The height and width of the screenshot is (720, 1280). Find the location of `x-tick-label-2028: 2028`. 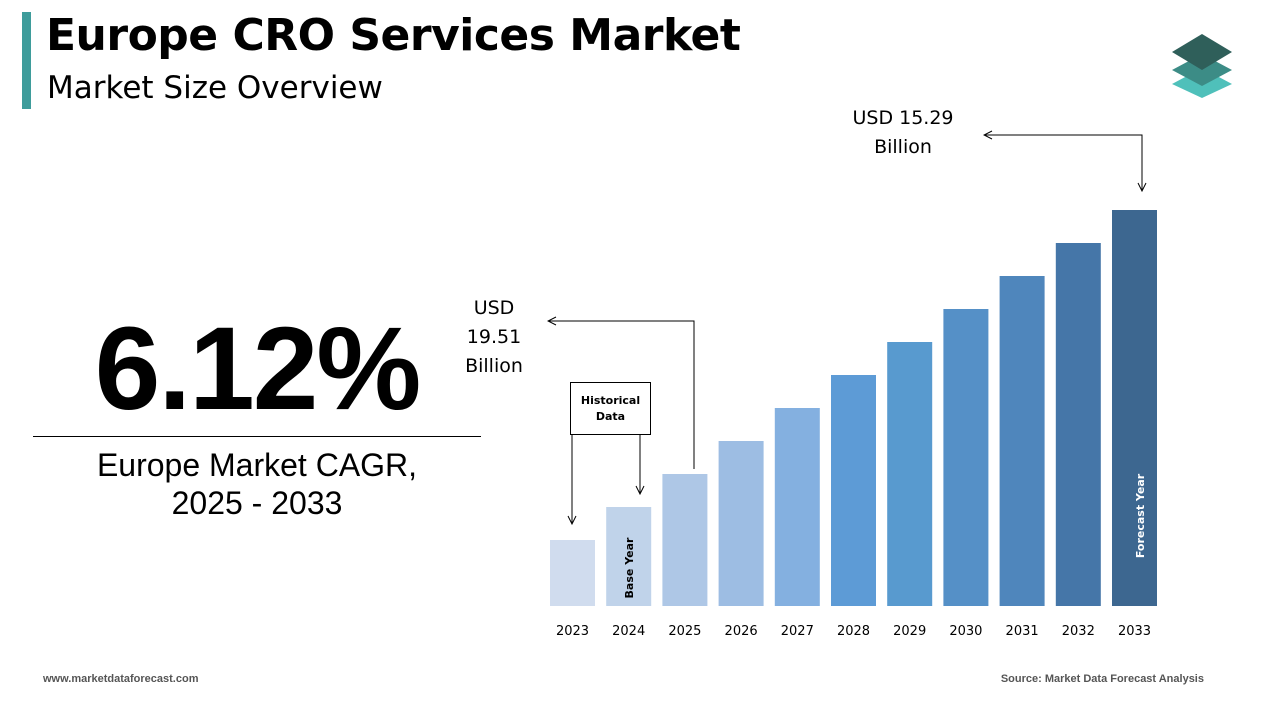

x-tick-label-2028: 2028 is located at coordinates (853, 631).